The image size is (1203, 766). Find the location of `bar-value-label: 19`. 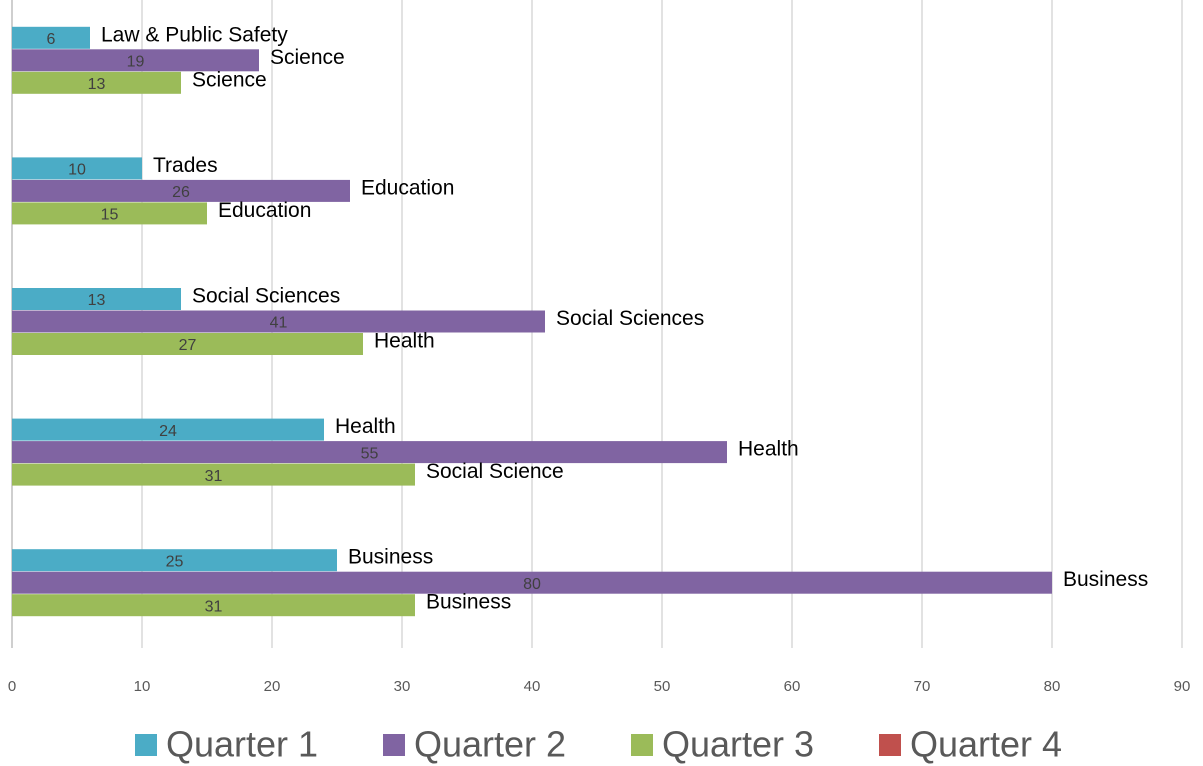

bar-value-label: 19 is located at coordinates (136, 62).